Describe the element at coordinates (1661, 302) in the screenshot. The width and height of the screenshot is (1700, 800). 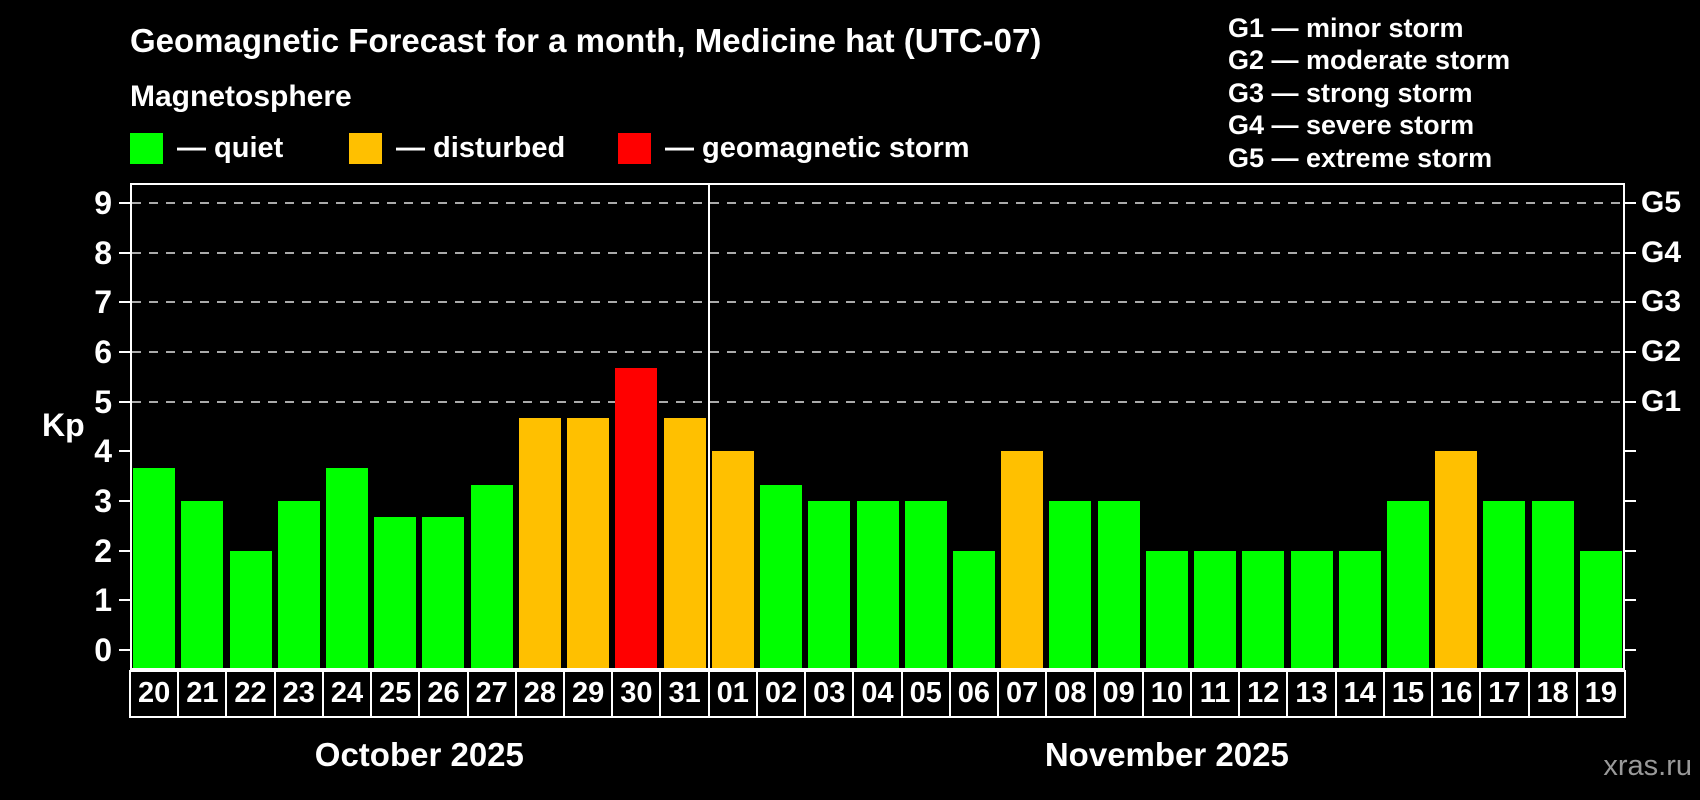
I see `g-scale-label-G3: G3` at that location.